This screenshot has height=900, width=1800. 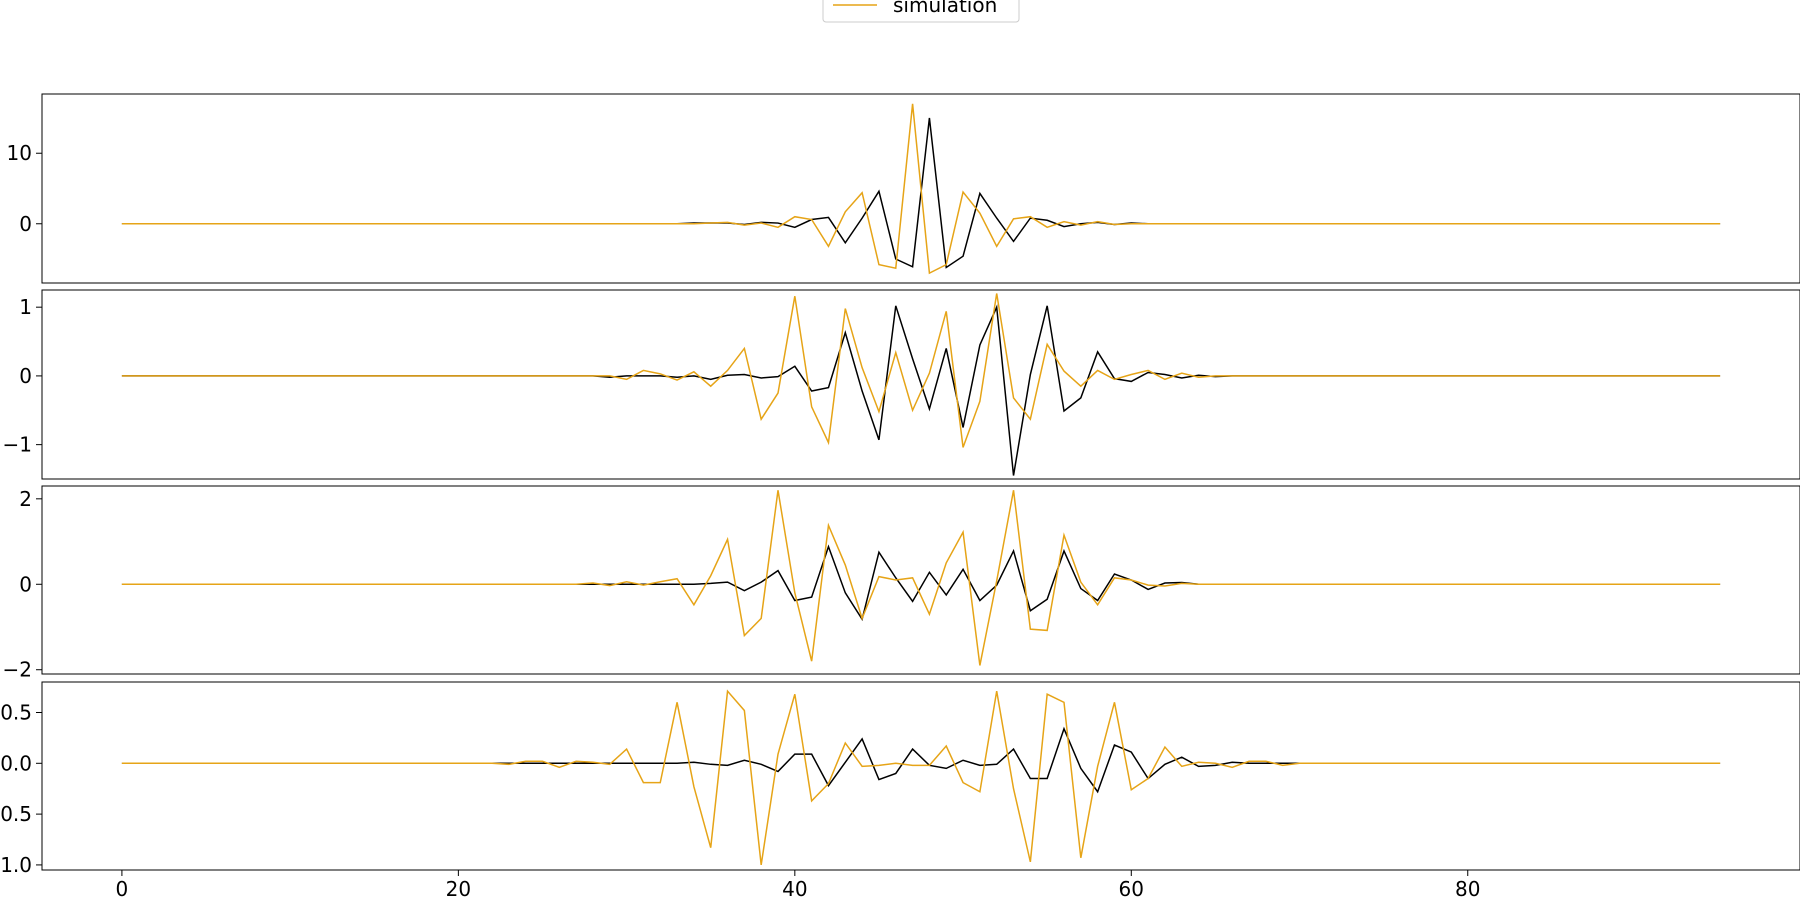 What do you see at coordinates (1467, 888) in the screenshot?
I see `x-tick-label: 80` at bounding box center [1467, 888].